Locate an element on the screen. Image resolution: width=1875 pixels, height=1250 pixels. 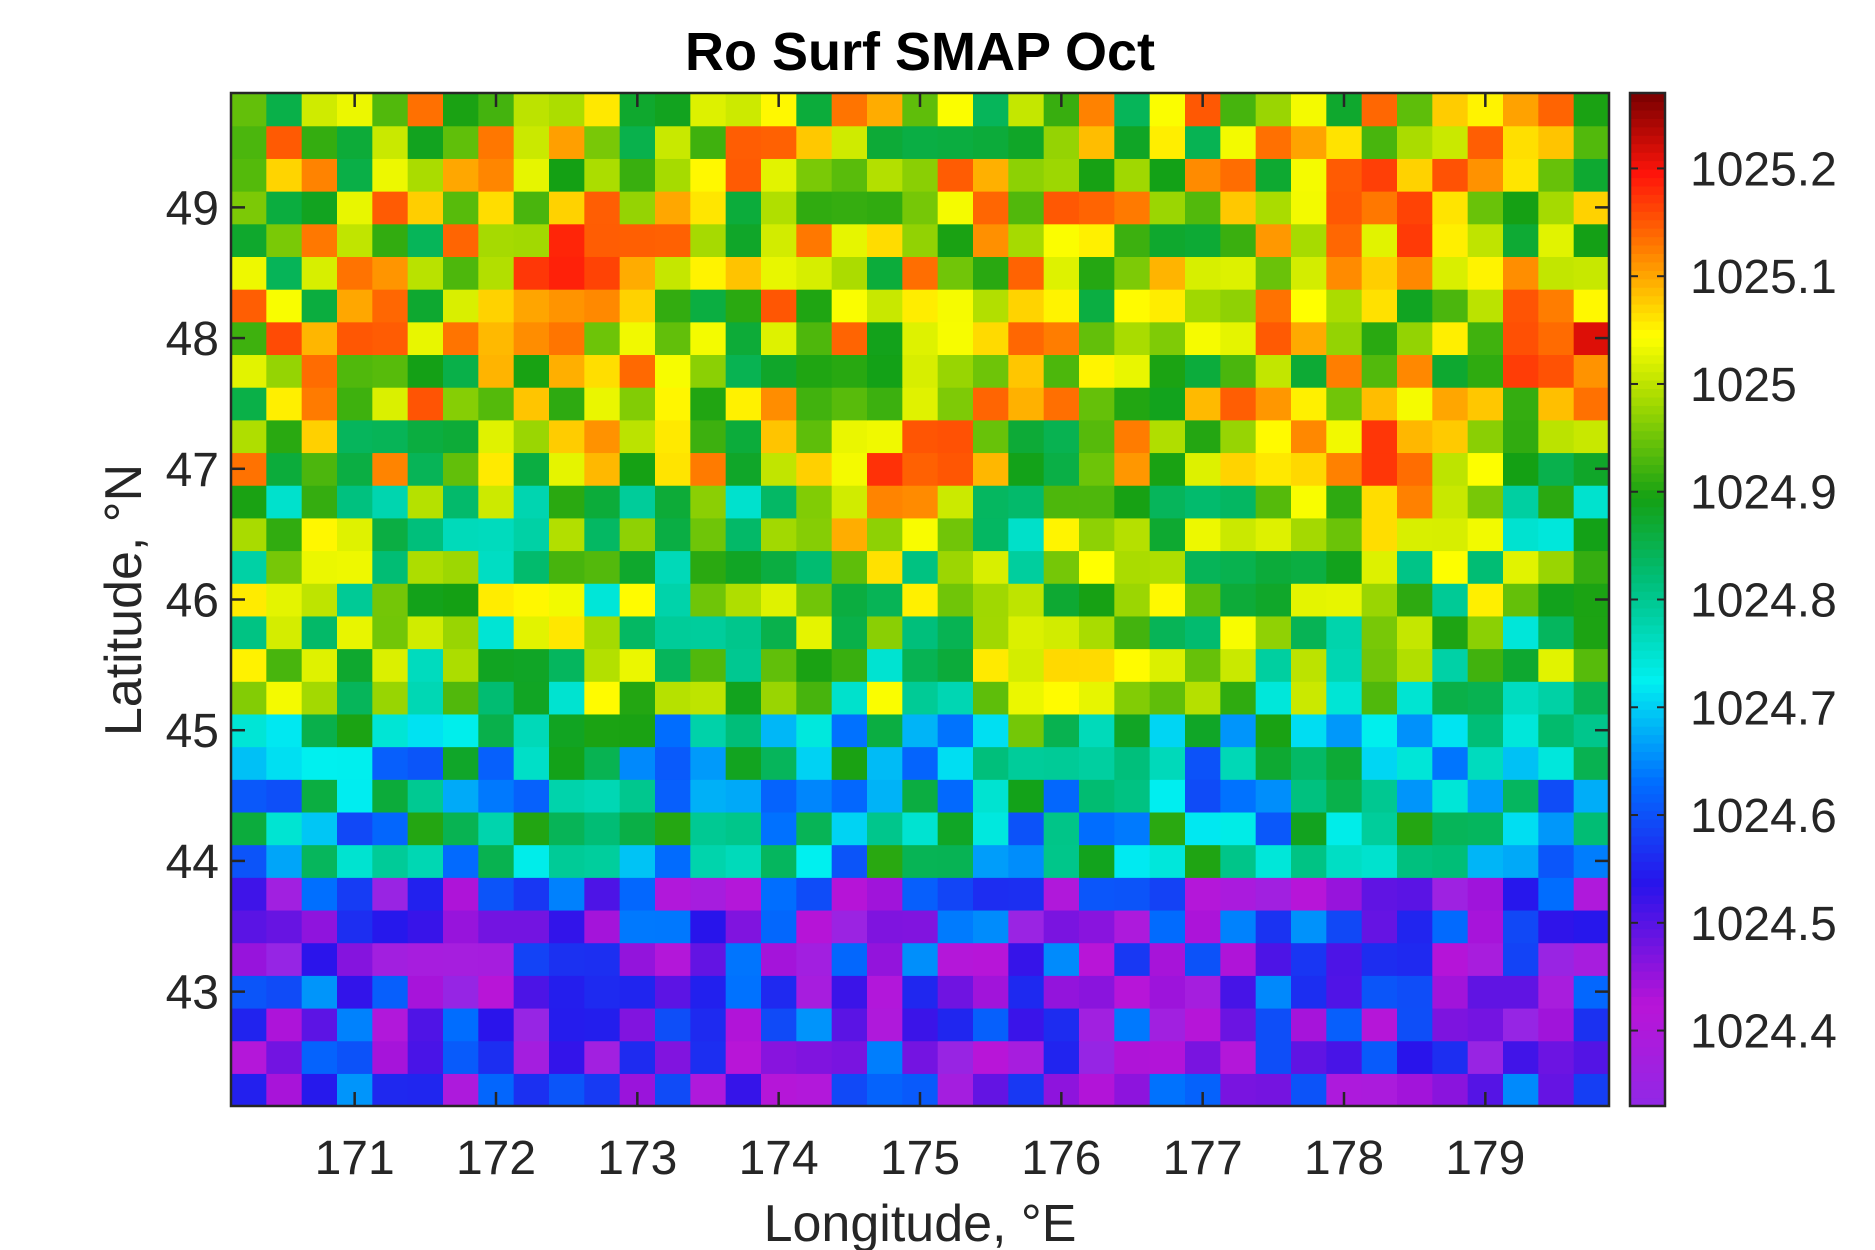
y-tick-label: 47 is located at coordinates (192, 470).